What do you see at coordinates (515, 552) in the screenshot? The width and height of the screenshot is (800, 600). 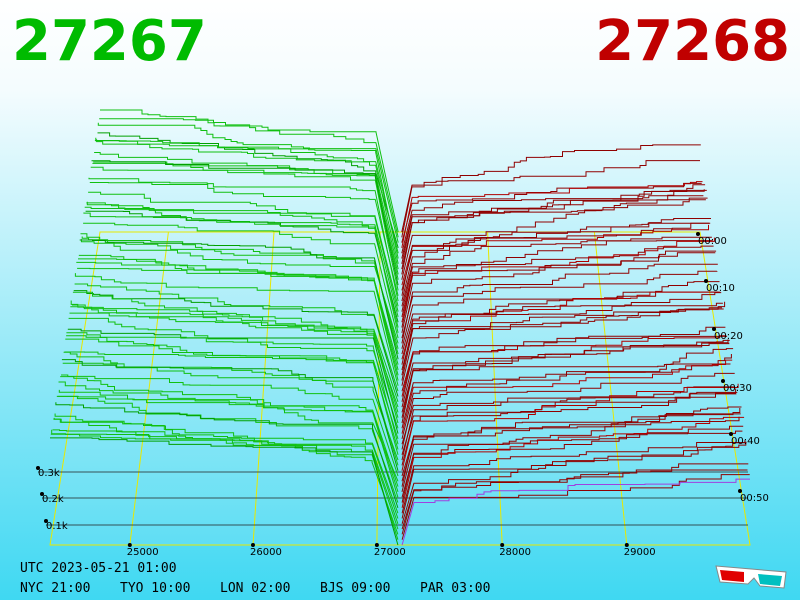 I see `price-label: 28000` at bounding box center [515, 552].